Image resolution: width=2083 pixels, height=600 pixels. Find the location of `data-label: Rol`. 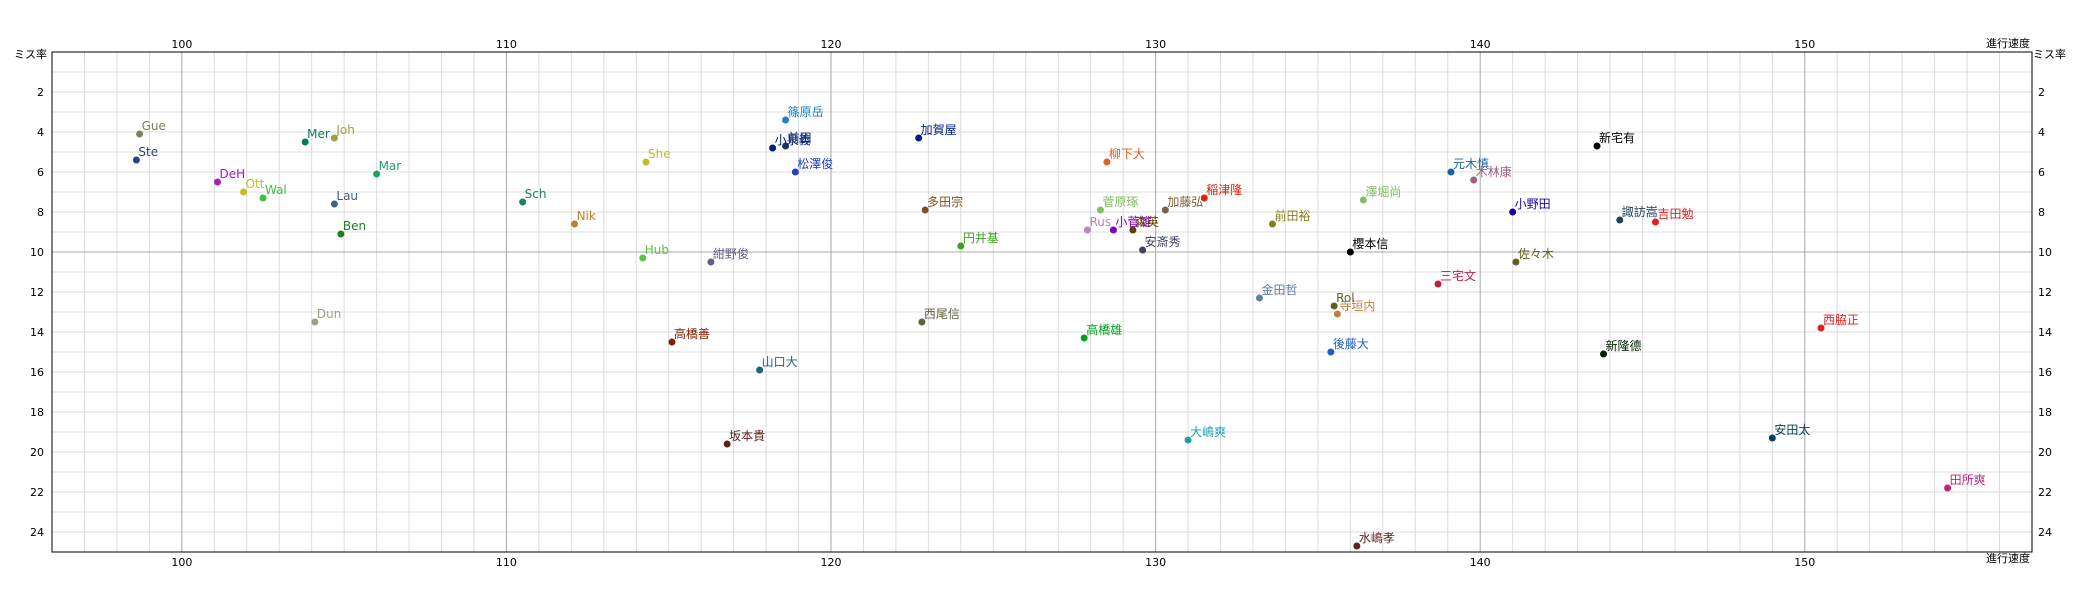

data-label: Rol is located at coordinates (1345, 298).